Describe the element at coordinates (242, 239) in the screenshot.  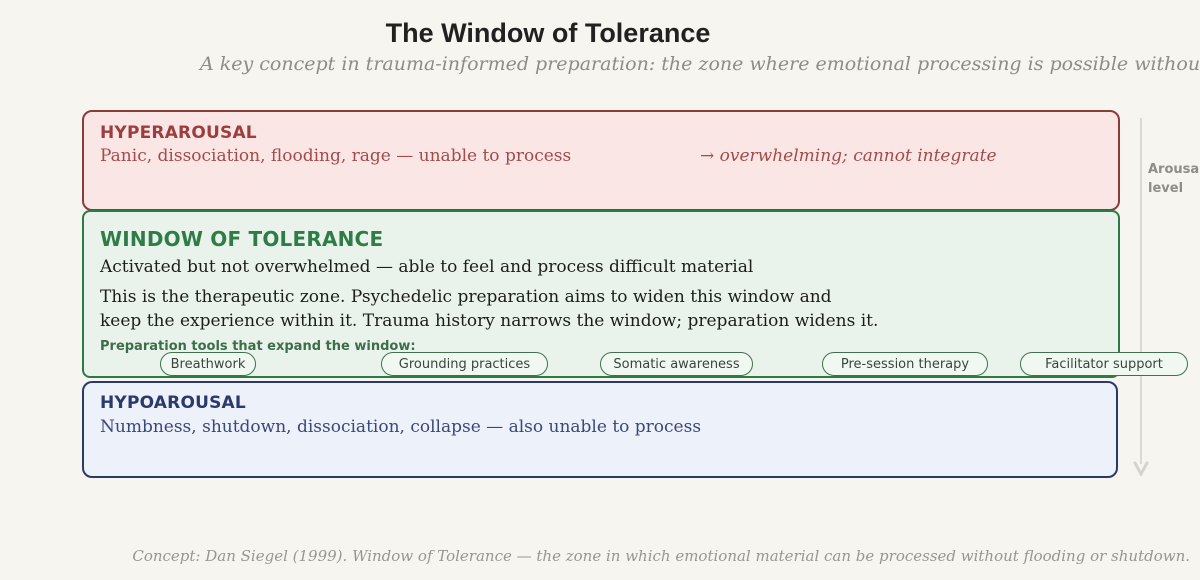
I see `window-title: WINDOW OF TOLERANCE` at that location.